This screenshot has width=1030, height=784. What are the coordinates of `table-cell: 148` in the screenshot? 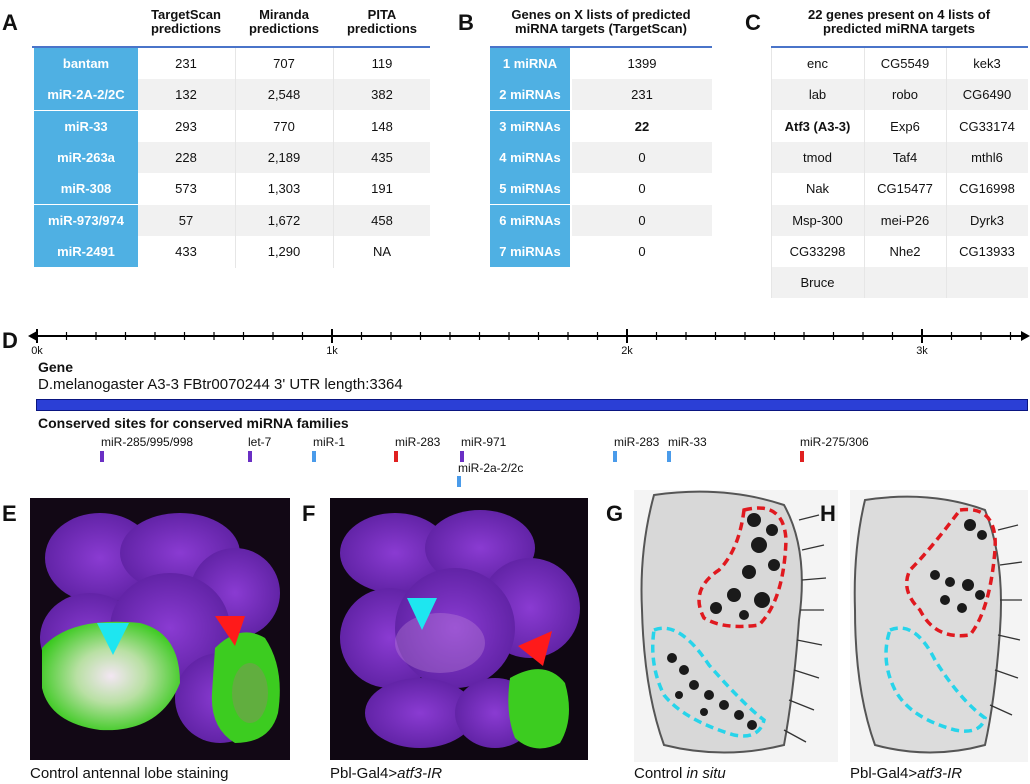 It's located at (382, 126).